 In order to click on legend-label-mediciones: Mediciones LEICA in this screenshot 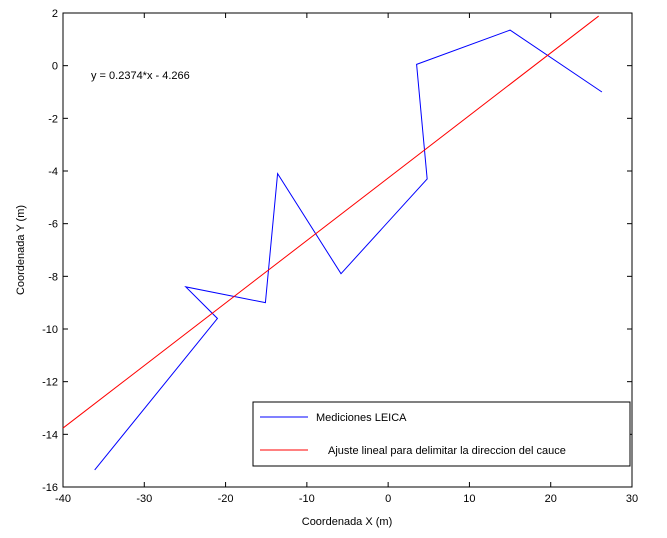, I will do `click(361, 418)`.